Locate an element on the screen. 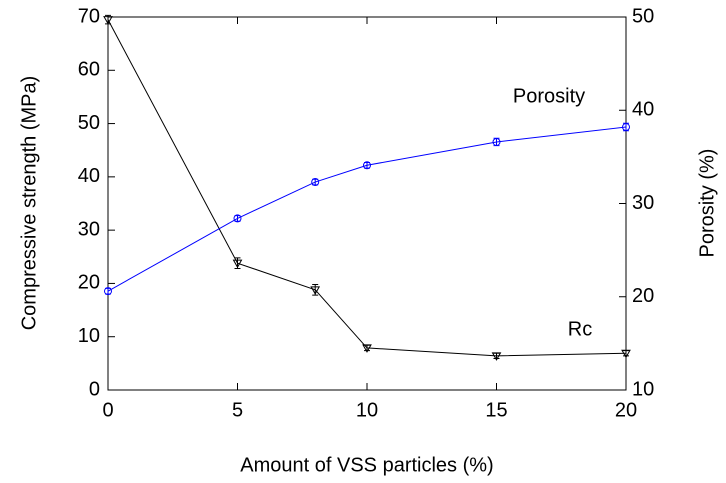 The image size is (726, 483). x-tick-label: 15 is located at coordinates (496, 410).